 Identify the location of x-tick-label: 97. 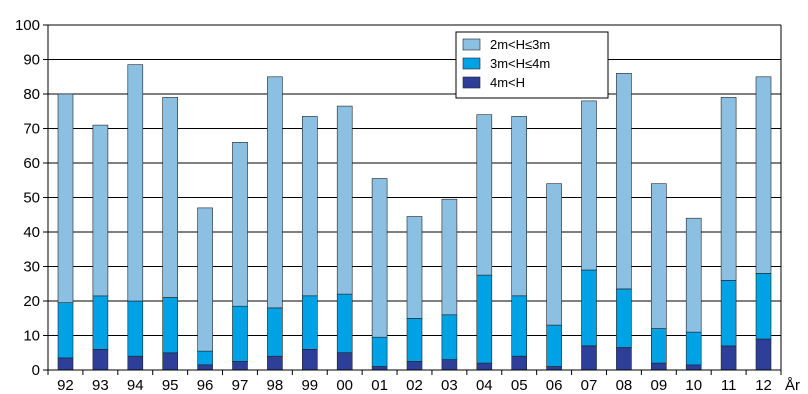
(240, 385).